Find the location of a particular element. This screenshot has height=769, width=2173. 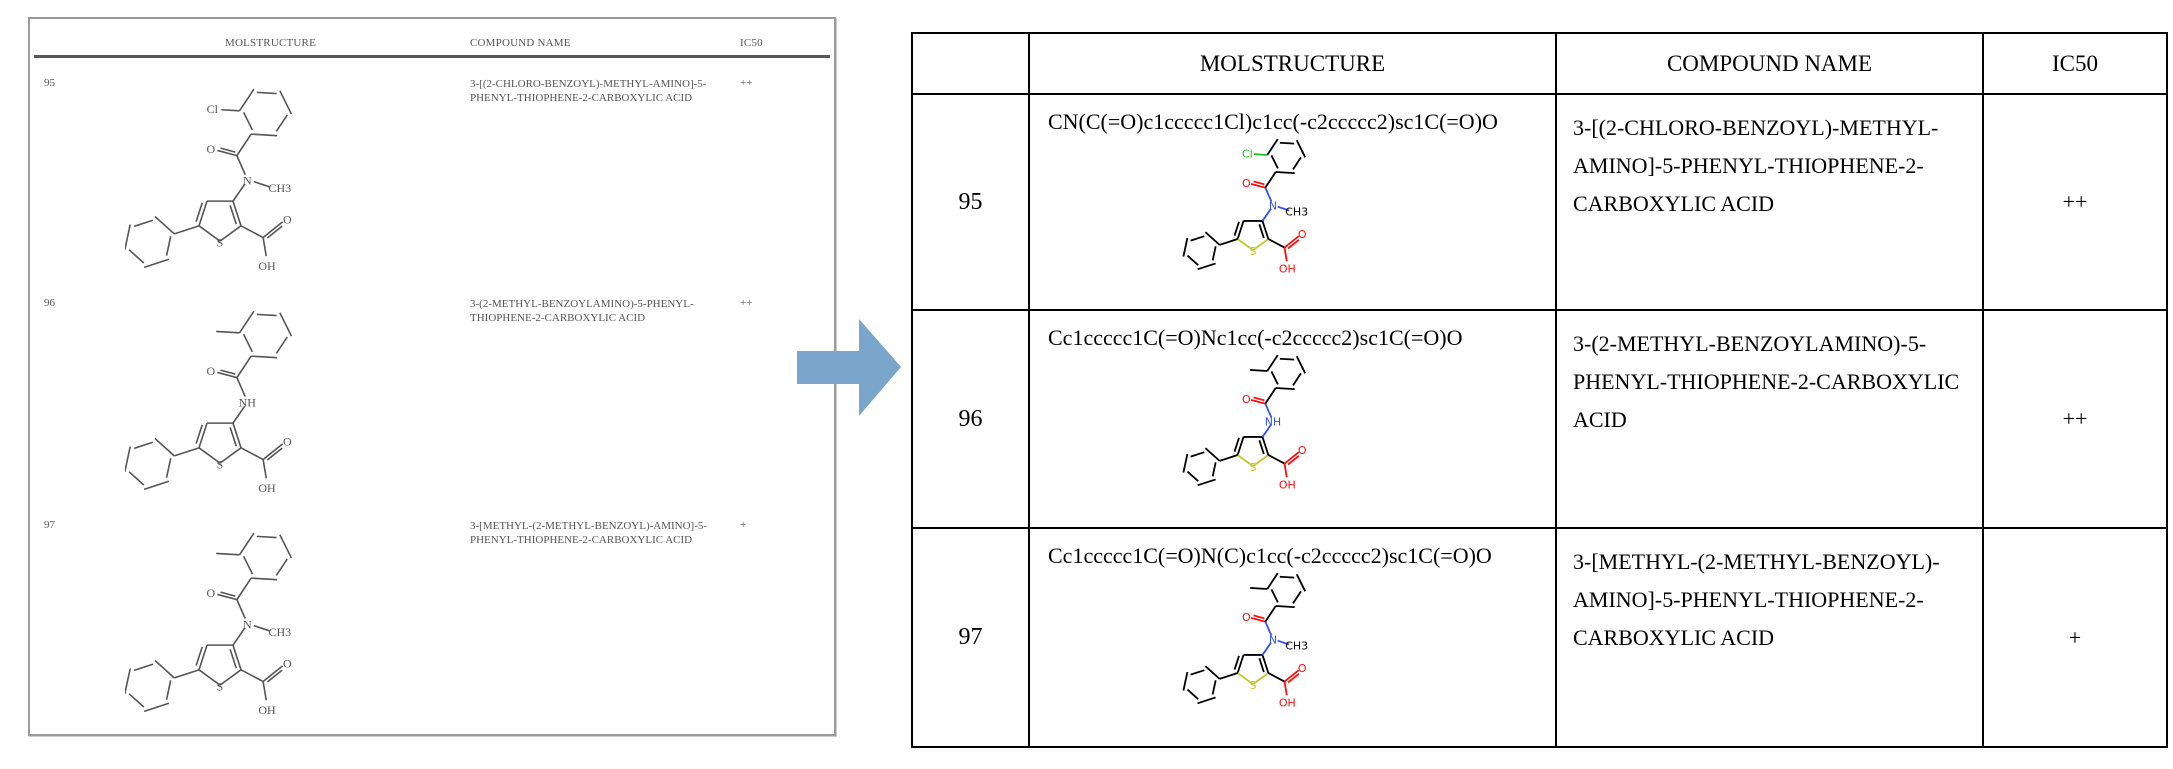

header-ic50: IC50 is located at coordinates (2075, 63).